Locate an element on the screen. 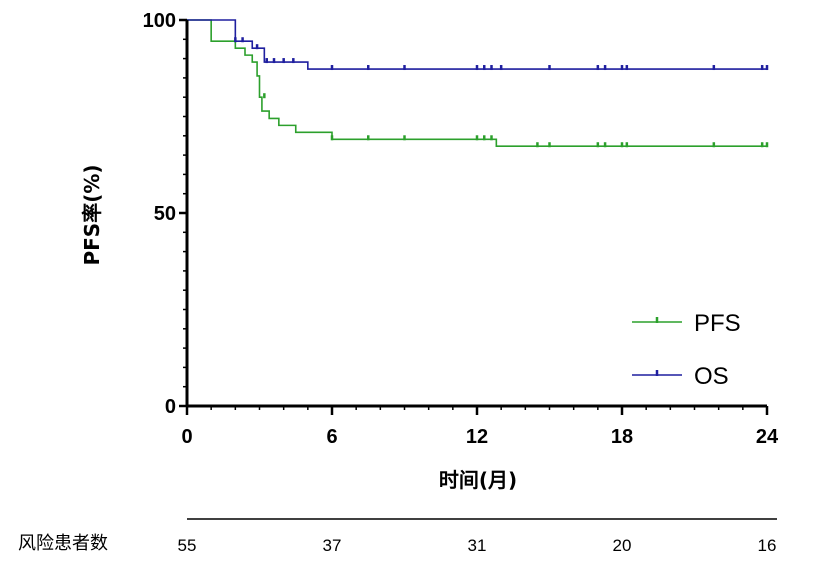 This screenshot has width=813, height=572. risk-count: 16 is located at coordinates (767, 545).